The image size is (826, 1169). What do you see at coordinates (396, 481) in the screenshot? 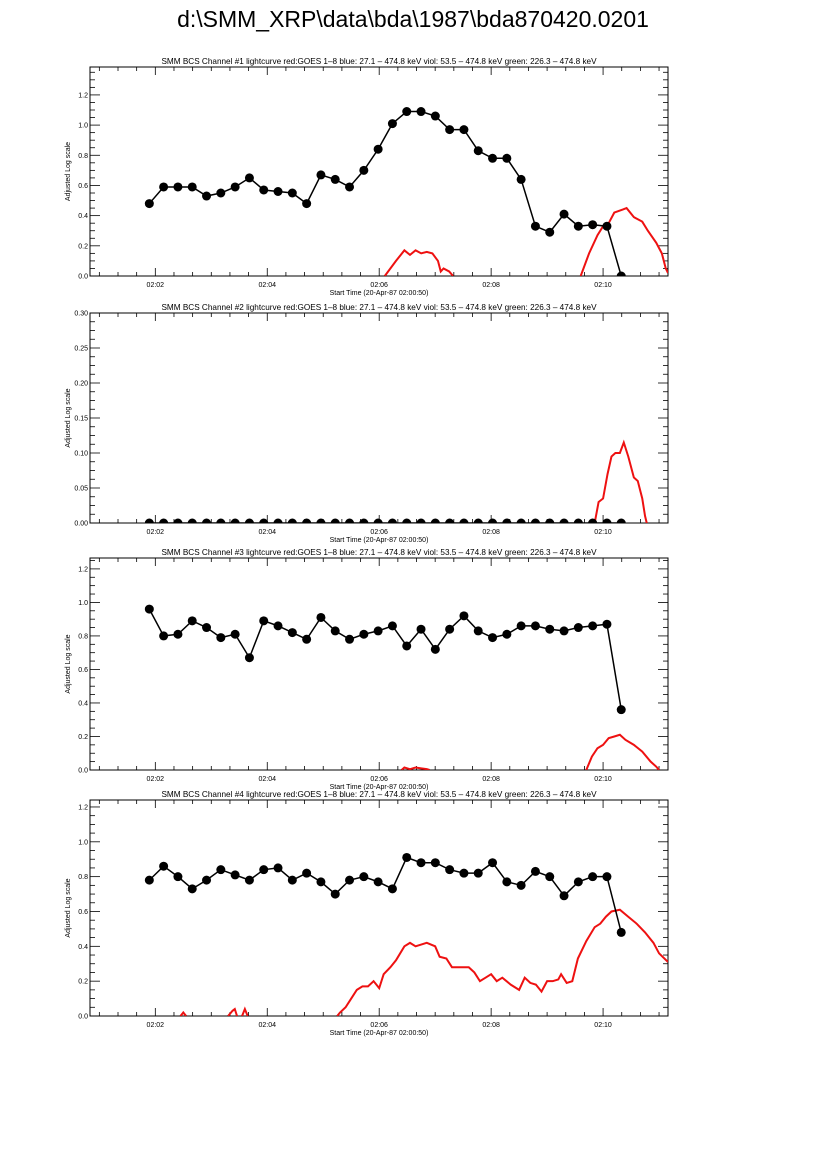
I see `series-group` at bounding box center [396, 481].